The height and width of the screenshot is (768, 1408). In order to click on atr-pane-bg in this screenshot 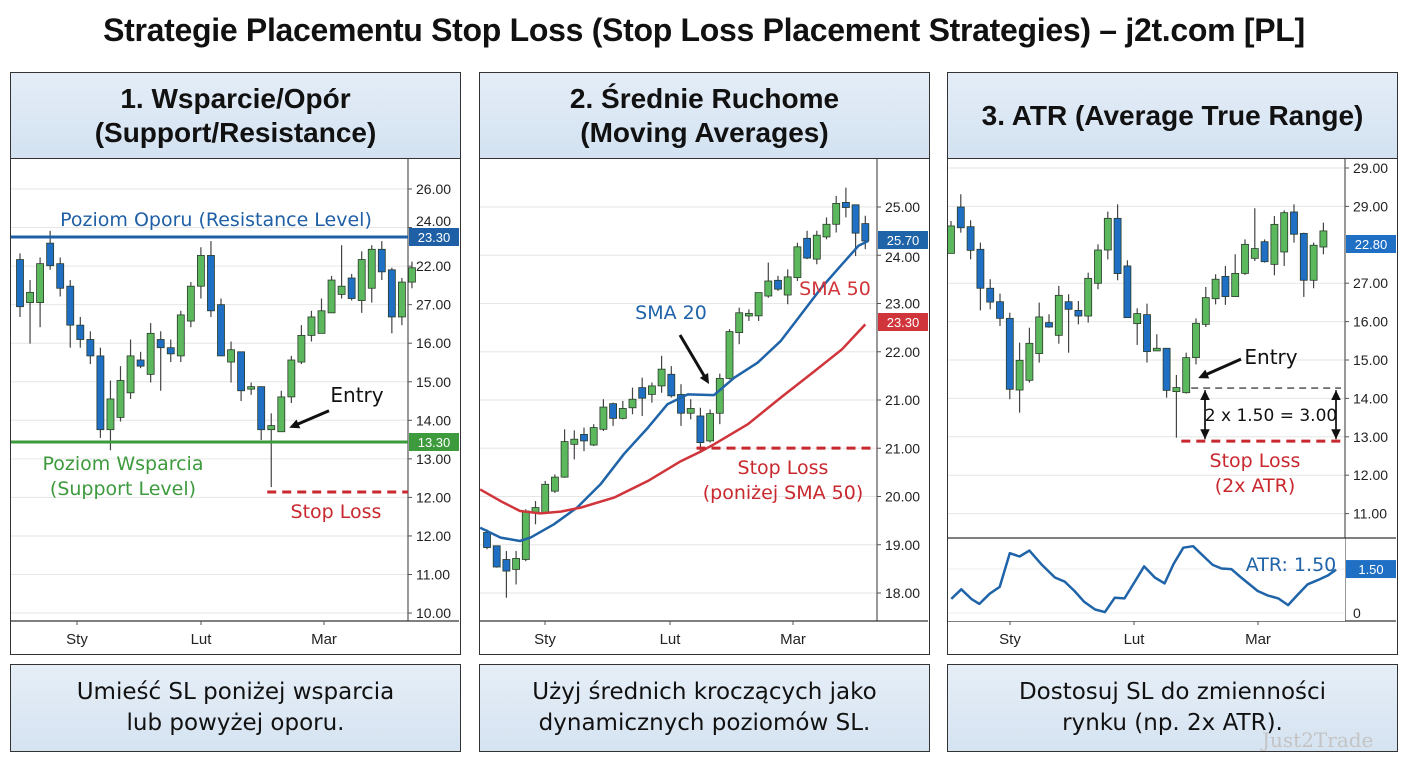, I will do `click(1146, 579)`.